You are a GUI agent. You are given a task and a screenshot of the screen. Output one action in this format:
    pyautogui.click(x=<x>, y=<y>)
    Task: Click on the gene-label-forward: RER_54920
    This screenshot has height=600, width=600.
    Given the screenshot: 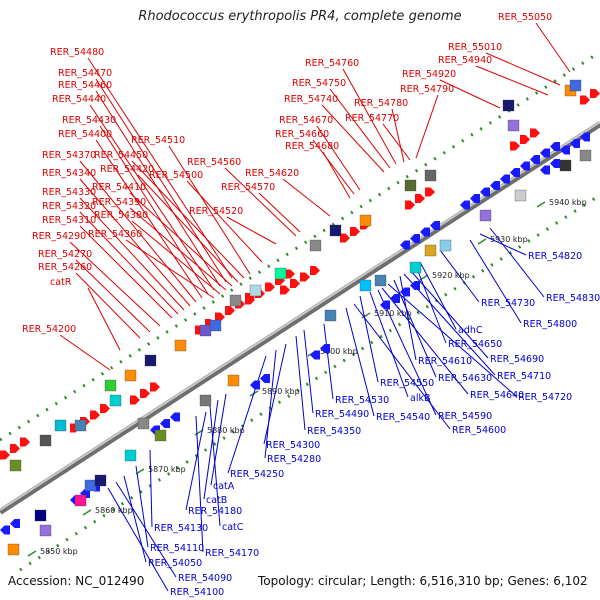 What is the action you would take?
    pyautogui.click(x=429, y=74)
    